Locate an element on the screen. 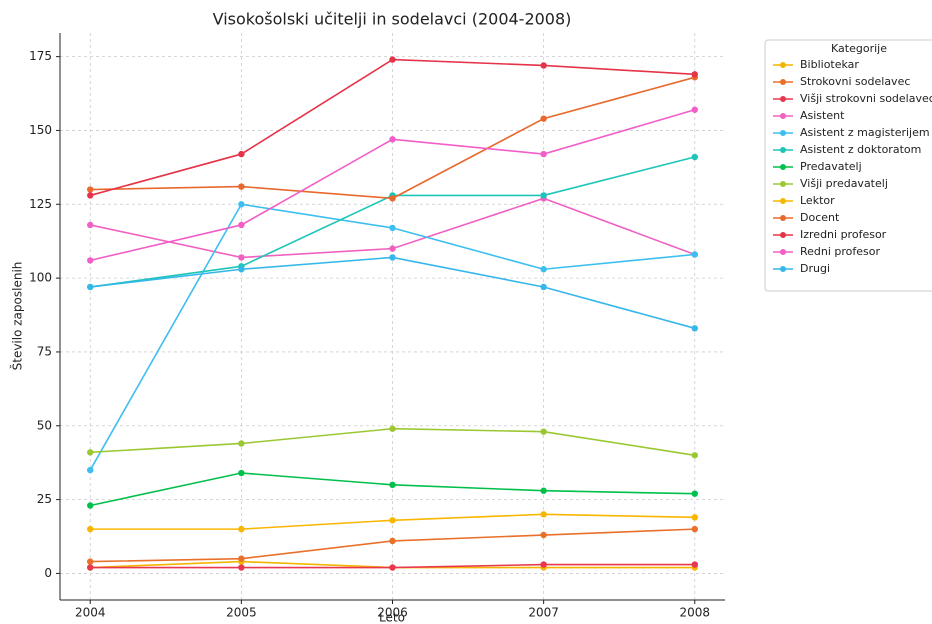 This screenshot has height=624, width=932. series-line is located at coordinates (392, 127).